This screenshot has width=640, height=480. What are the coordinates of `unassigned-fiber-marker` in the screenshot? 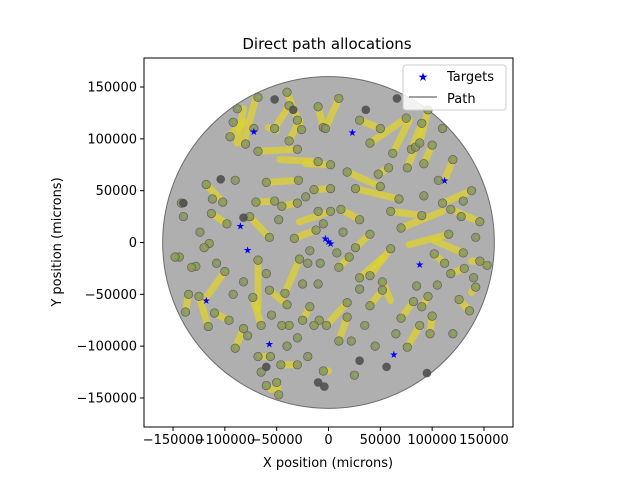 It's located at (274, 99).